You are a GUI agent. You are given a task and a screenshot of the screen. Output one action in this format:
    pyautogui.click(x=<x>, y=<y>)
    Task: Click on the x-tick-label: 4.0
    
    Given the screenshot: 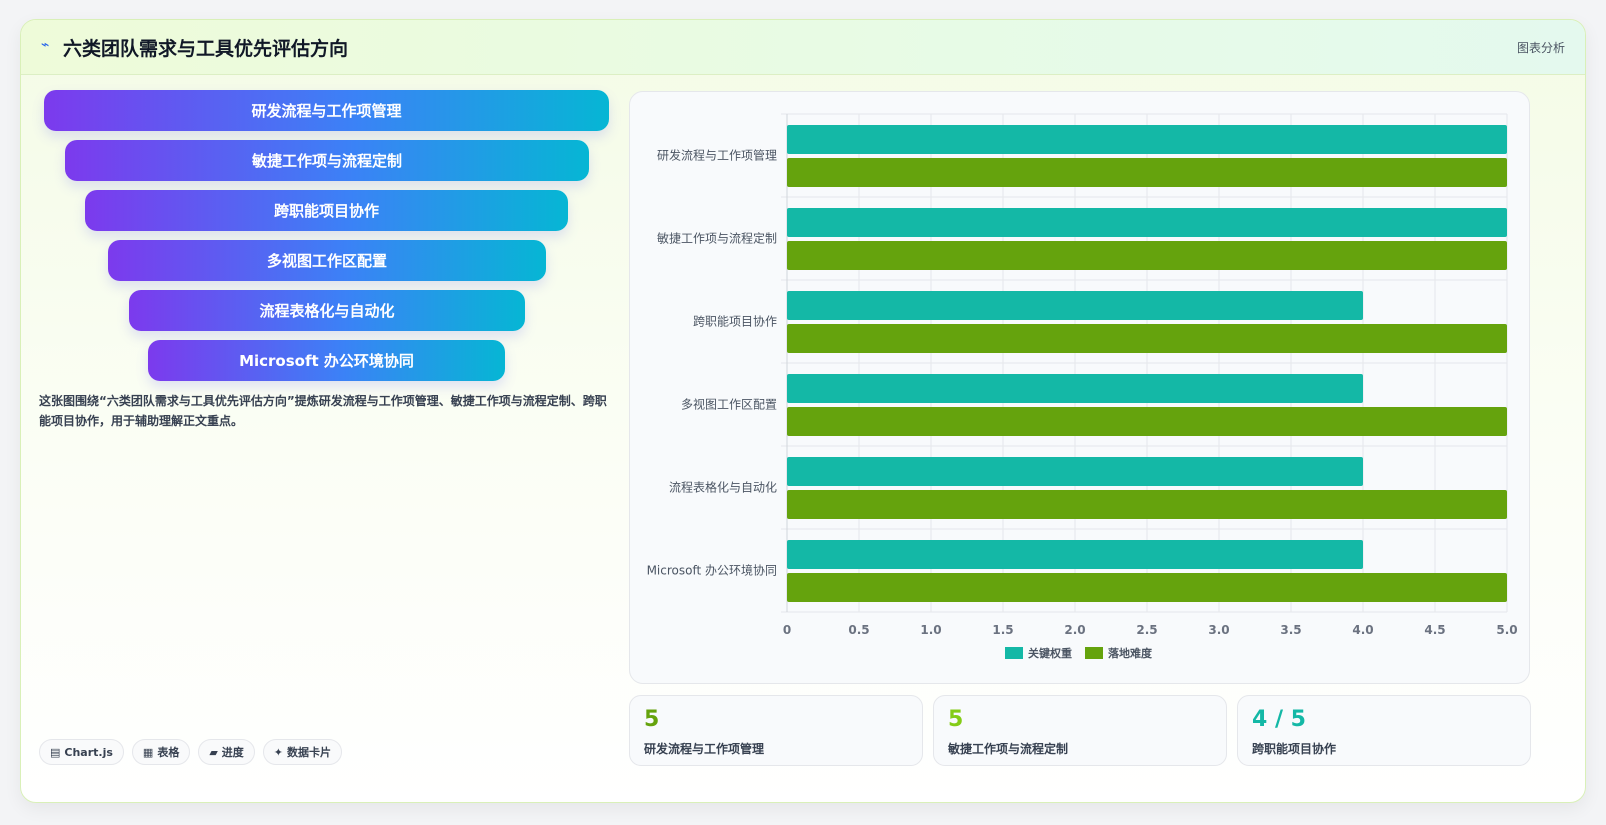 What is the action you would take?
    pyautogui.click(x=1362, y=630)
    